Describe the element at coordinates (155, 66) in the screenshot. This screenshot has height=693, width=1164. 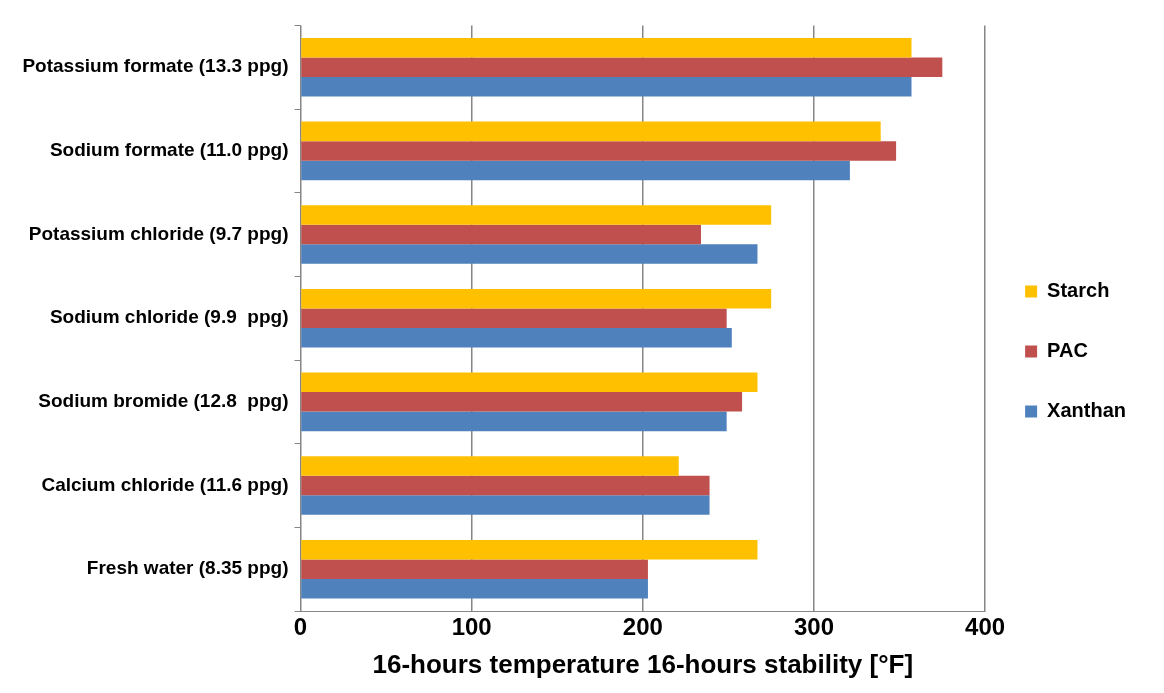
I see `y-tick-label: Potassium formate (13.3 ppg)` at that location.